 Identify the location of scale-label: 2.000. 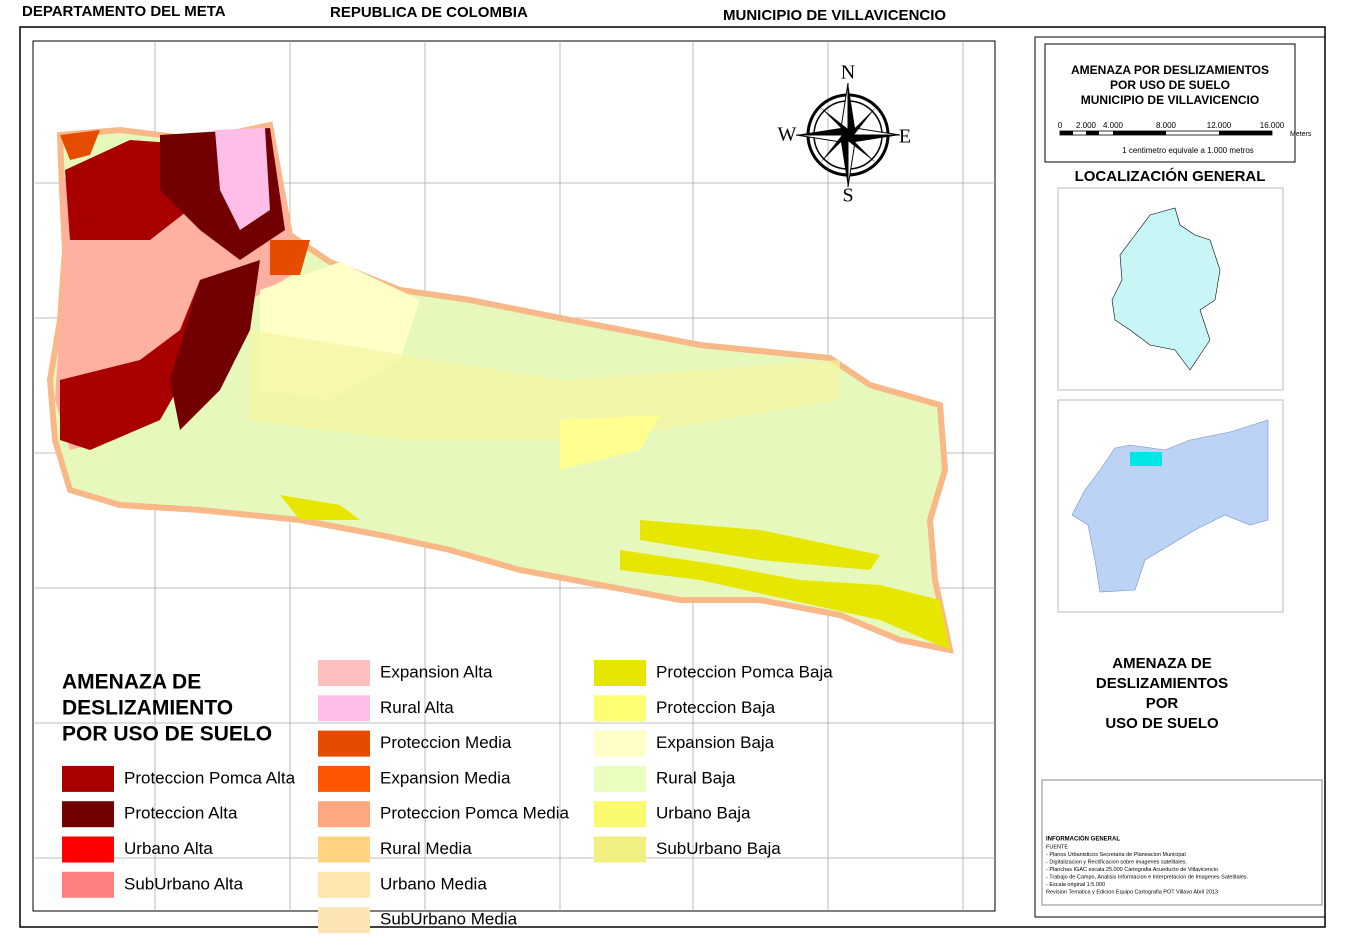
(1086, 125).